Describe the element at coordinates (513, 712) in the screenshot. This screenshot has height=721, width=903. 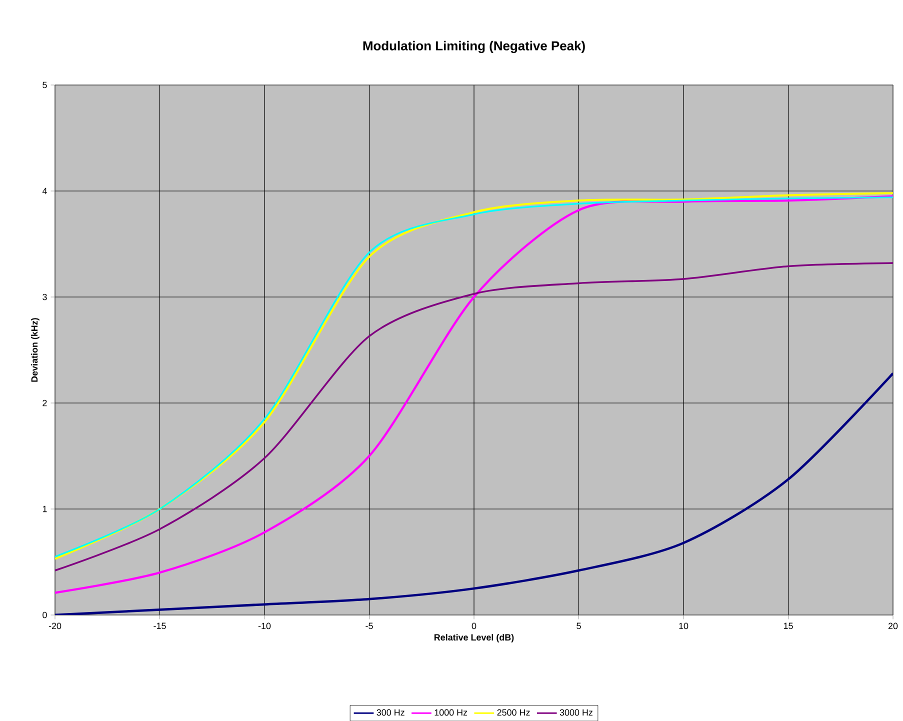
I see `legend-label: 2500 Hz` at that location.